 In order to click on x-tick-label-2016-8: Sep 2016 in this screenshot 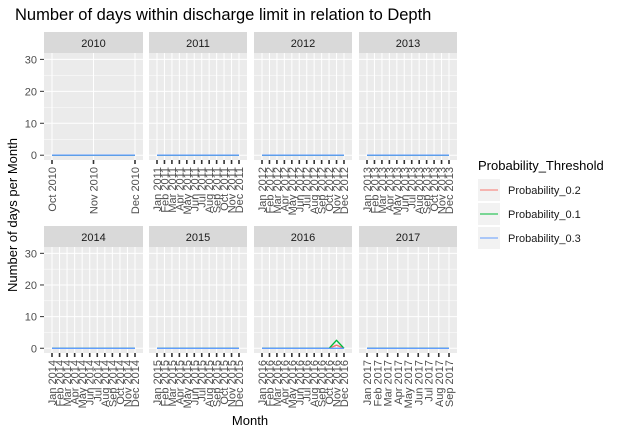, I will do `click(323, 383)`.